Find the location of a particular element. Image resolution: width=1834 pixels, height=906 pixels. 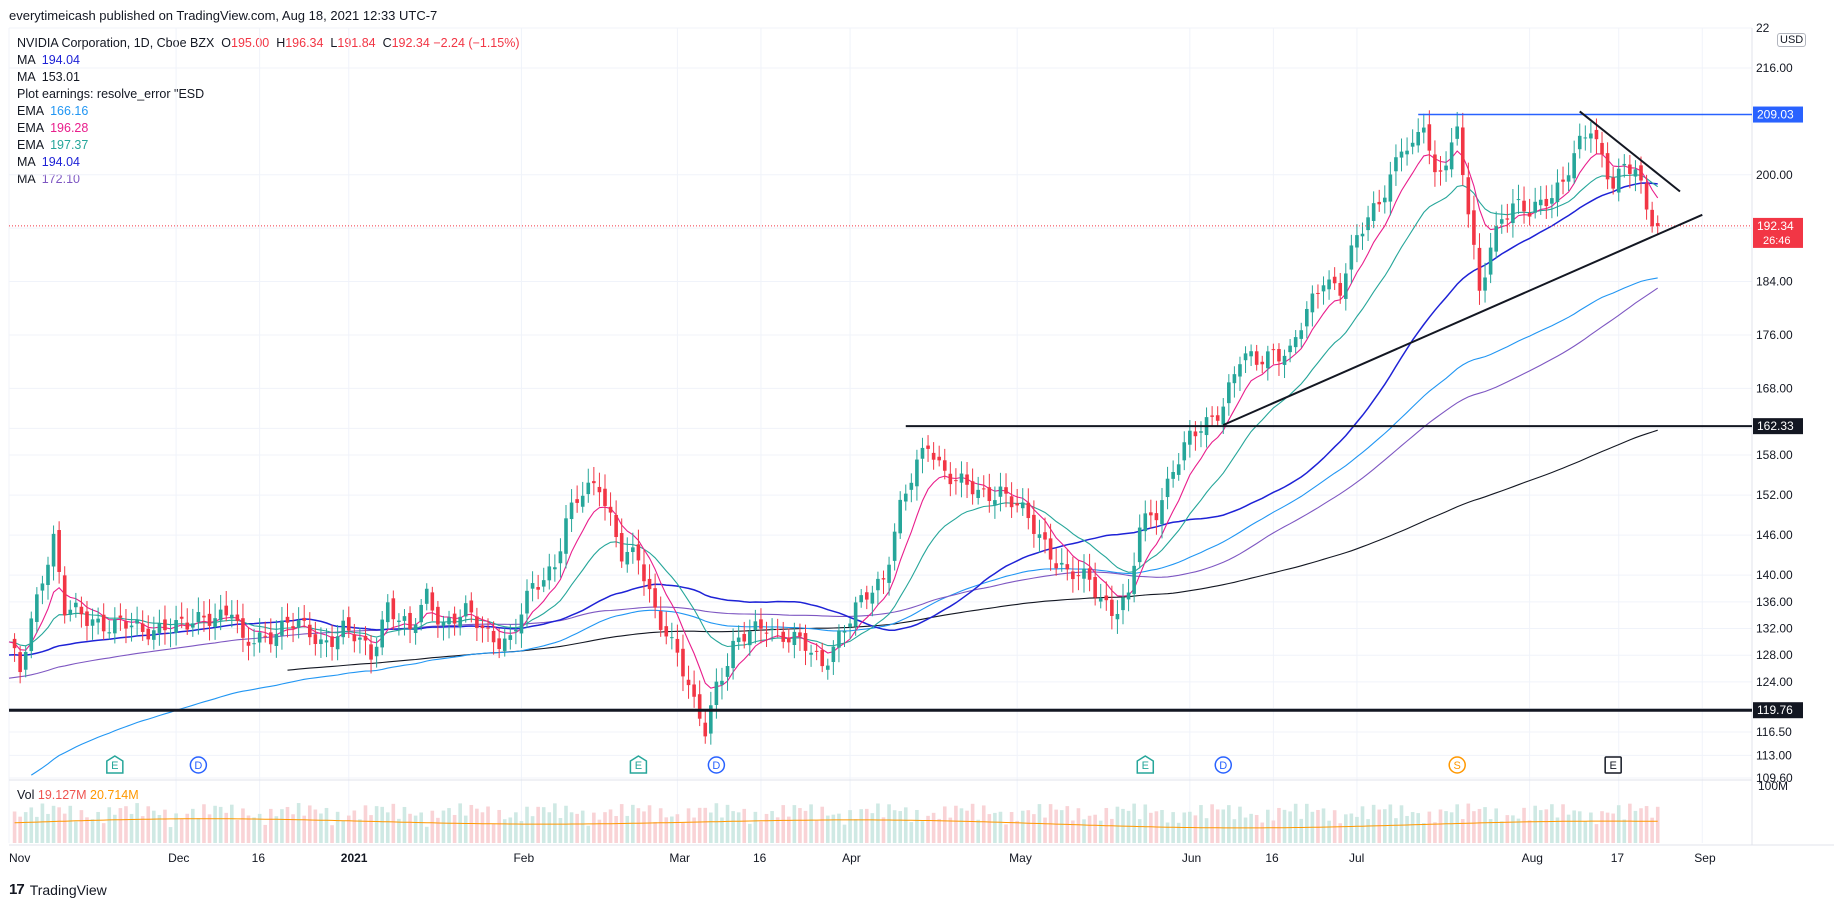

event-label: S is located at coordinates (1457, 766).